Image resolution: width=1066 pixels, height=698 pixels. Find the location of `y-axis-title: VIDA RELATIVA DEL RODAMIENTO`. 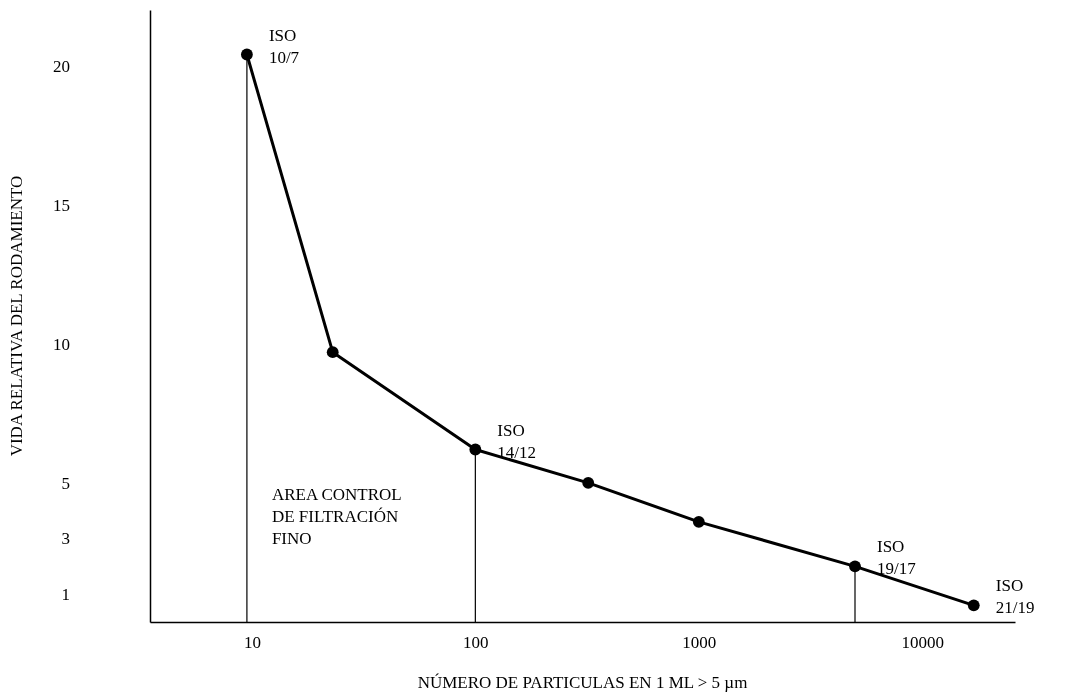

y-axis-title: VIDA RELATIVA DEL RODAMIENTO is located at coordinates (16, 316).